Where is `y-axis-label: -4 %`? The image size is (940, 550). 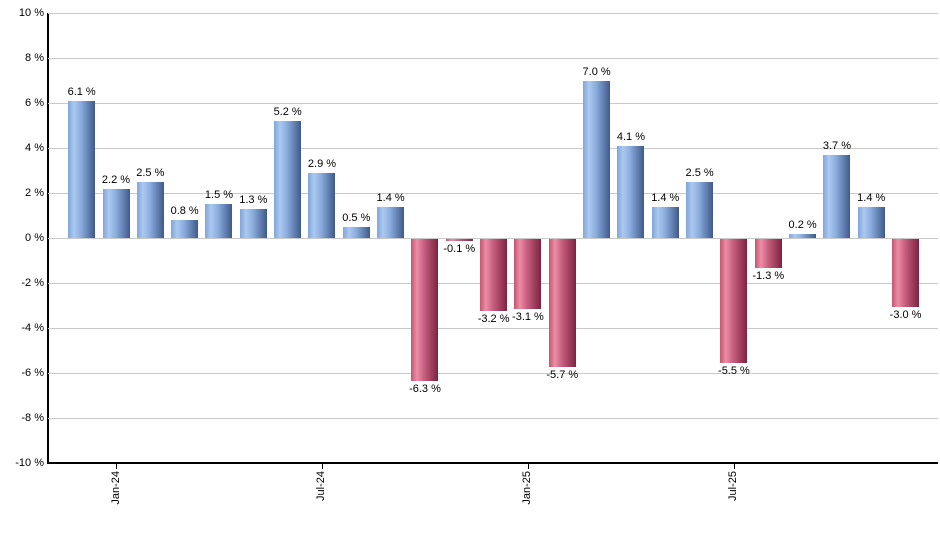
y-axis-label: -4 % is located at coordinates (32, 327).